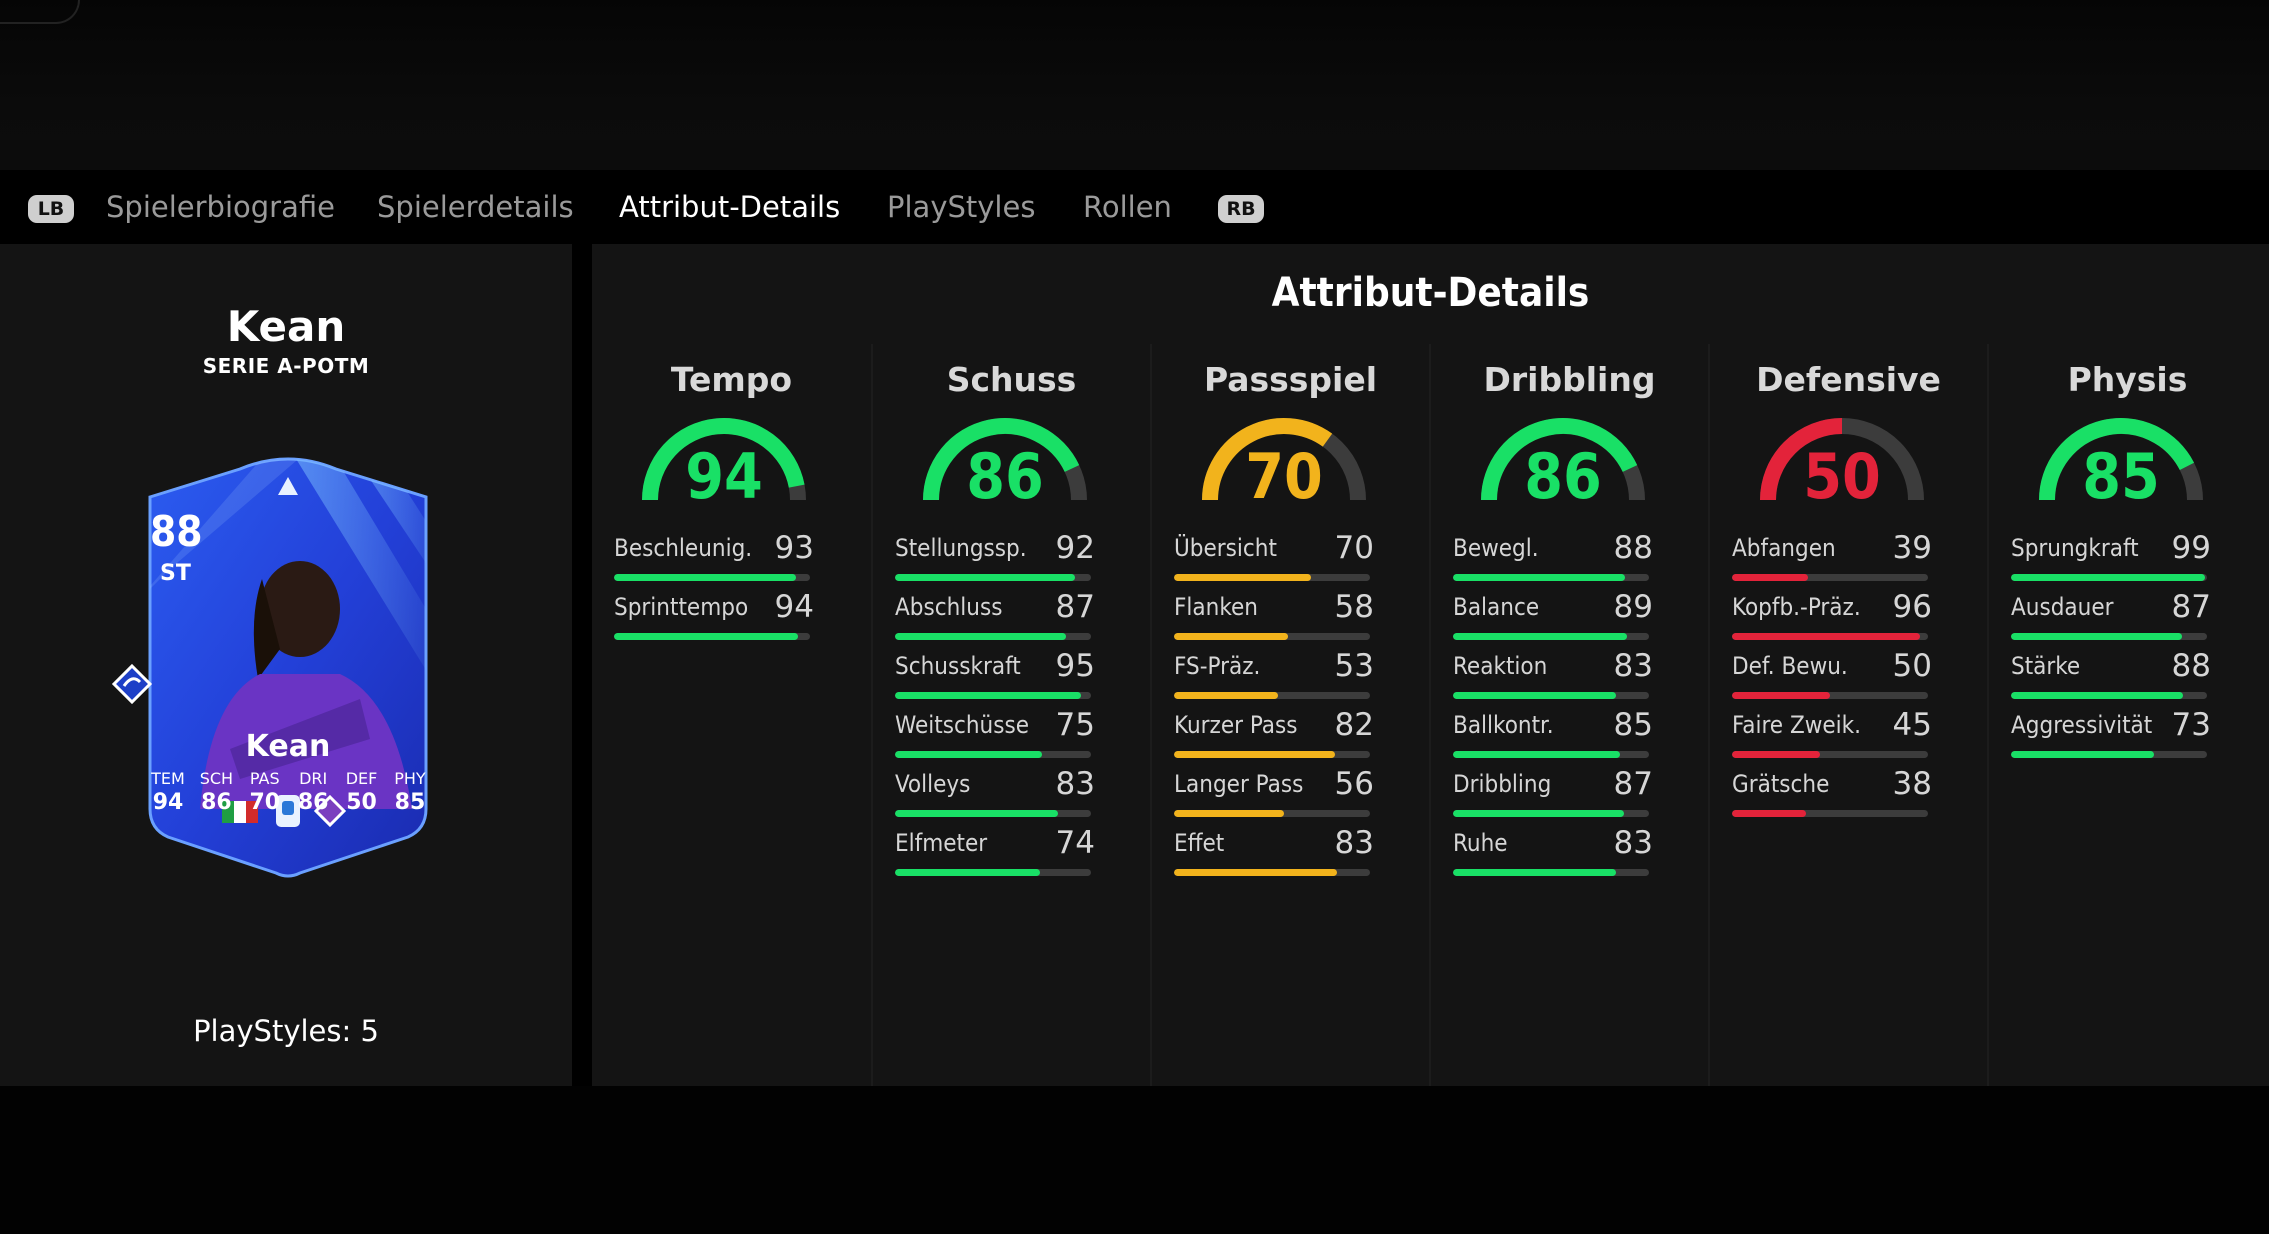 The height and width of the screenshot is (1234, 2269). Describe the element at coordinates (1848, 379) in the screenshot. I see `column-title: Defensive` at that location.